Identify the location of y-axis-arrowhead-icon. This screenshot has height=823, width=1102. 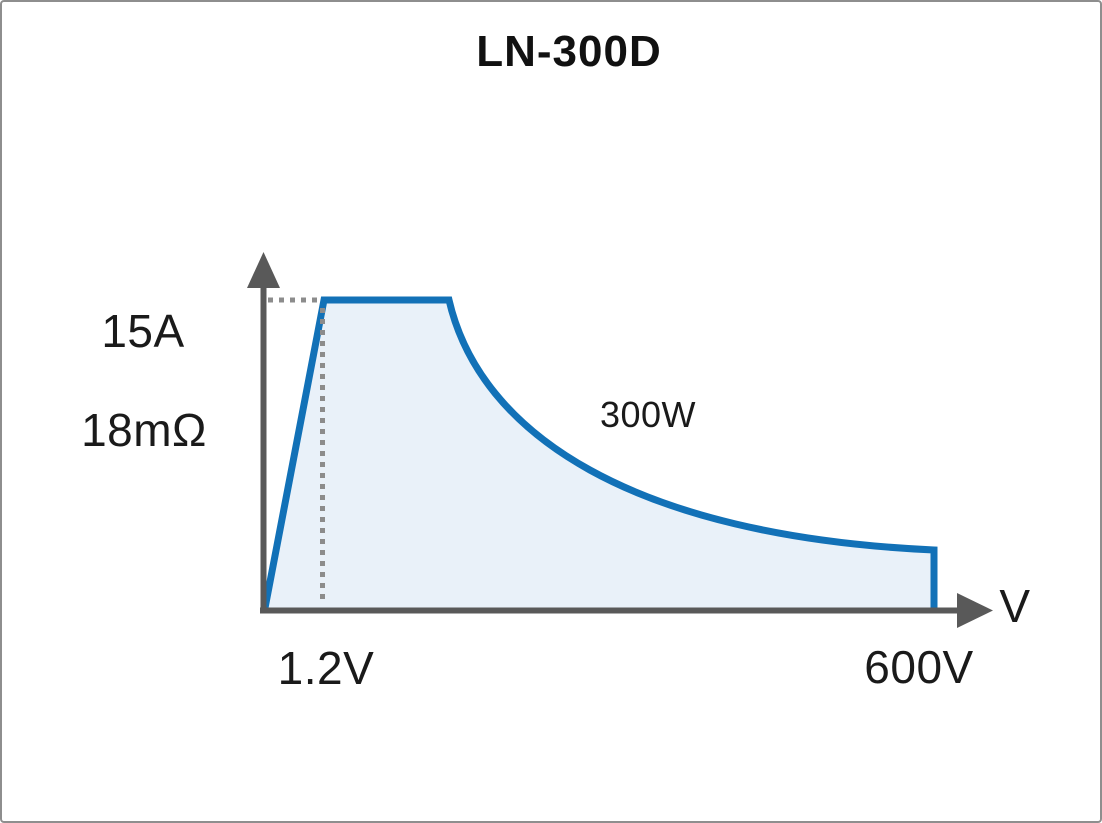
(263, 270).